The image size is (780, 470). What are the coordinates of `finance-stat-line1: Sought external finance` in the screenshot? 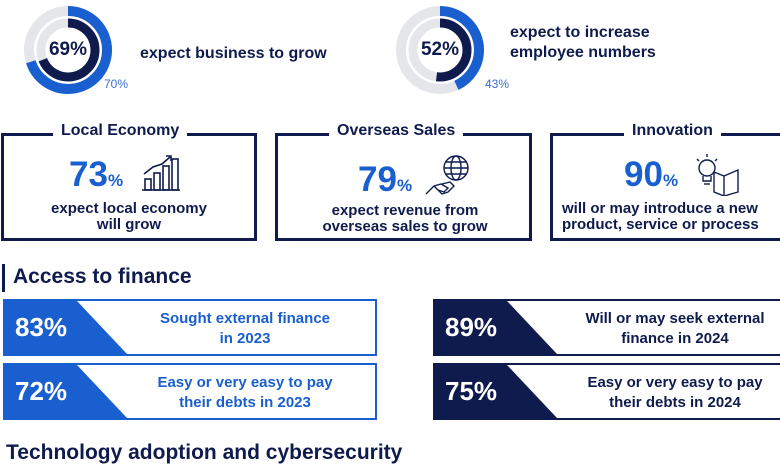 It's located at (245, 318).